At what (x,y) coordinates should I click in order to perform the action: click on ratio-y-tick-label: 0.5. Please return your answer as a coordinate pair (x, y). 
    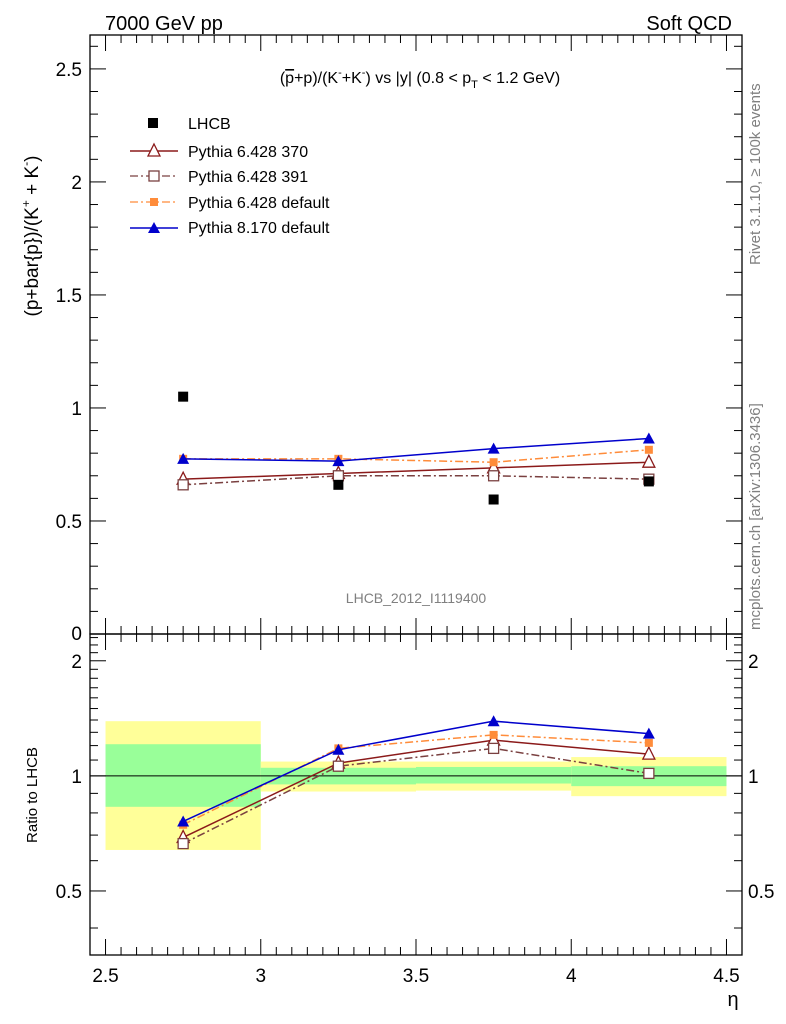
    Looking at the image, I should click on (69, 892).